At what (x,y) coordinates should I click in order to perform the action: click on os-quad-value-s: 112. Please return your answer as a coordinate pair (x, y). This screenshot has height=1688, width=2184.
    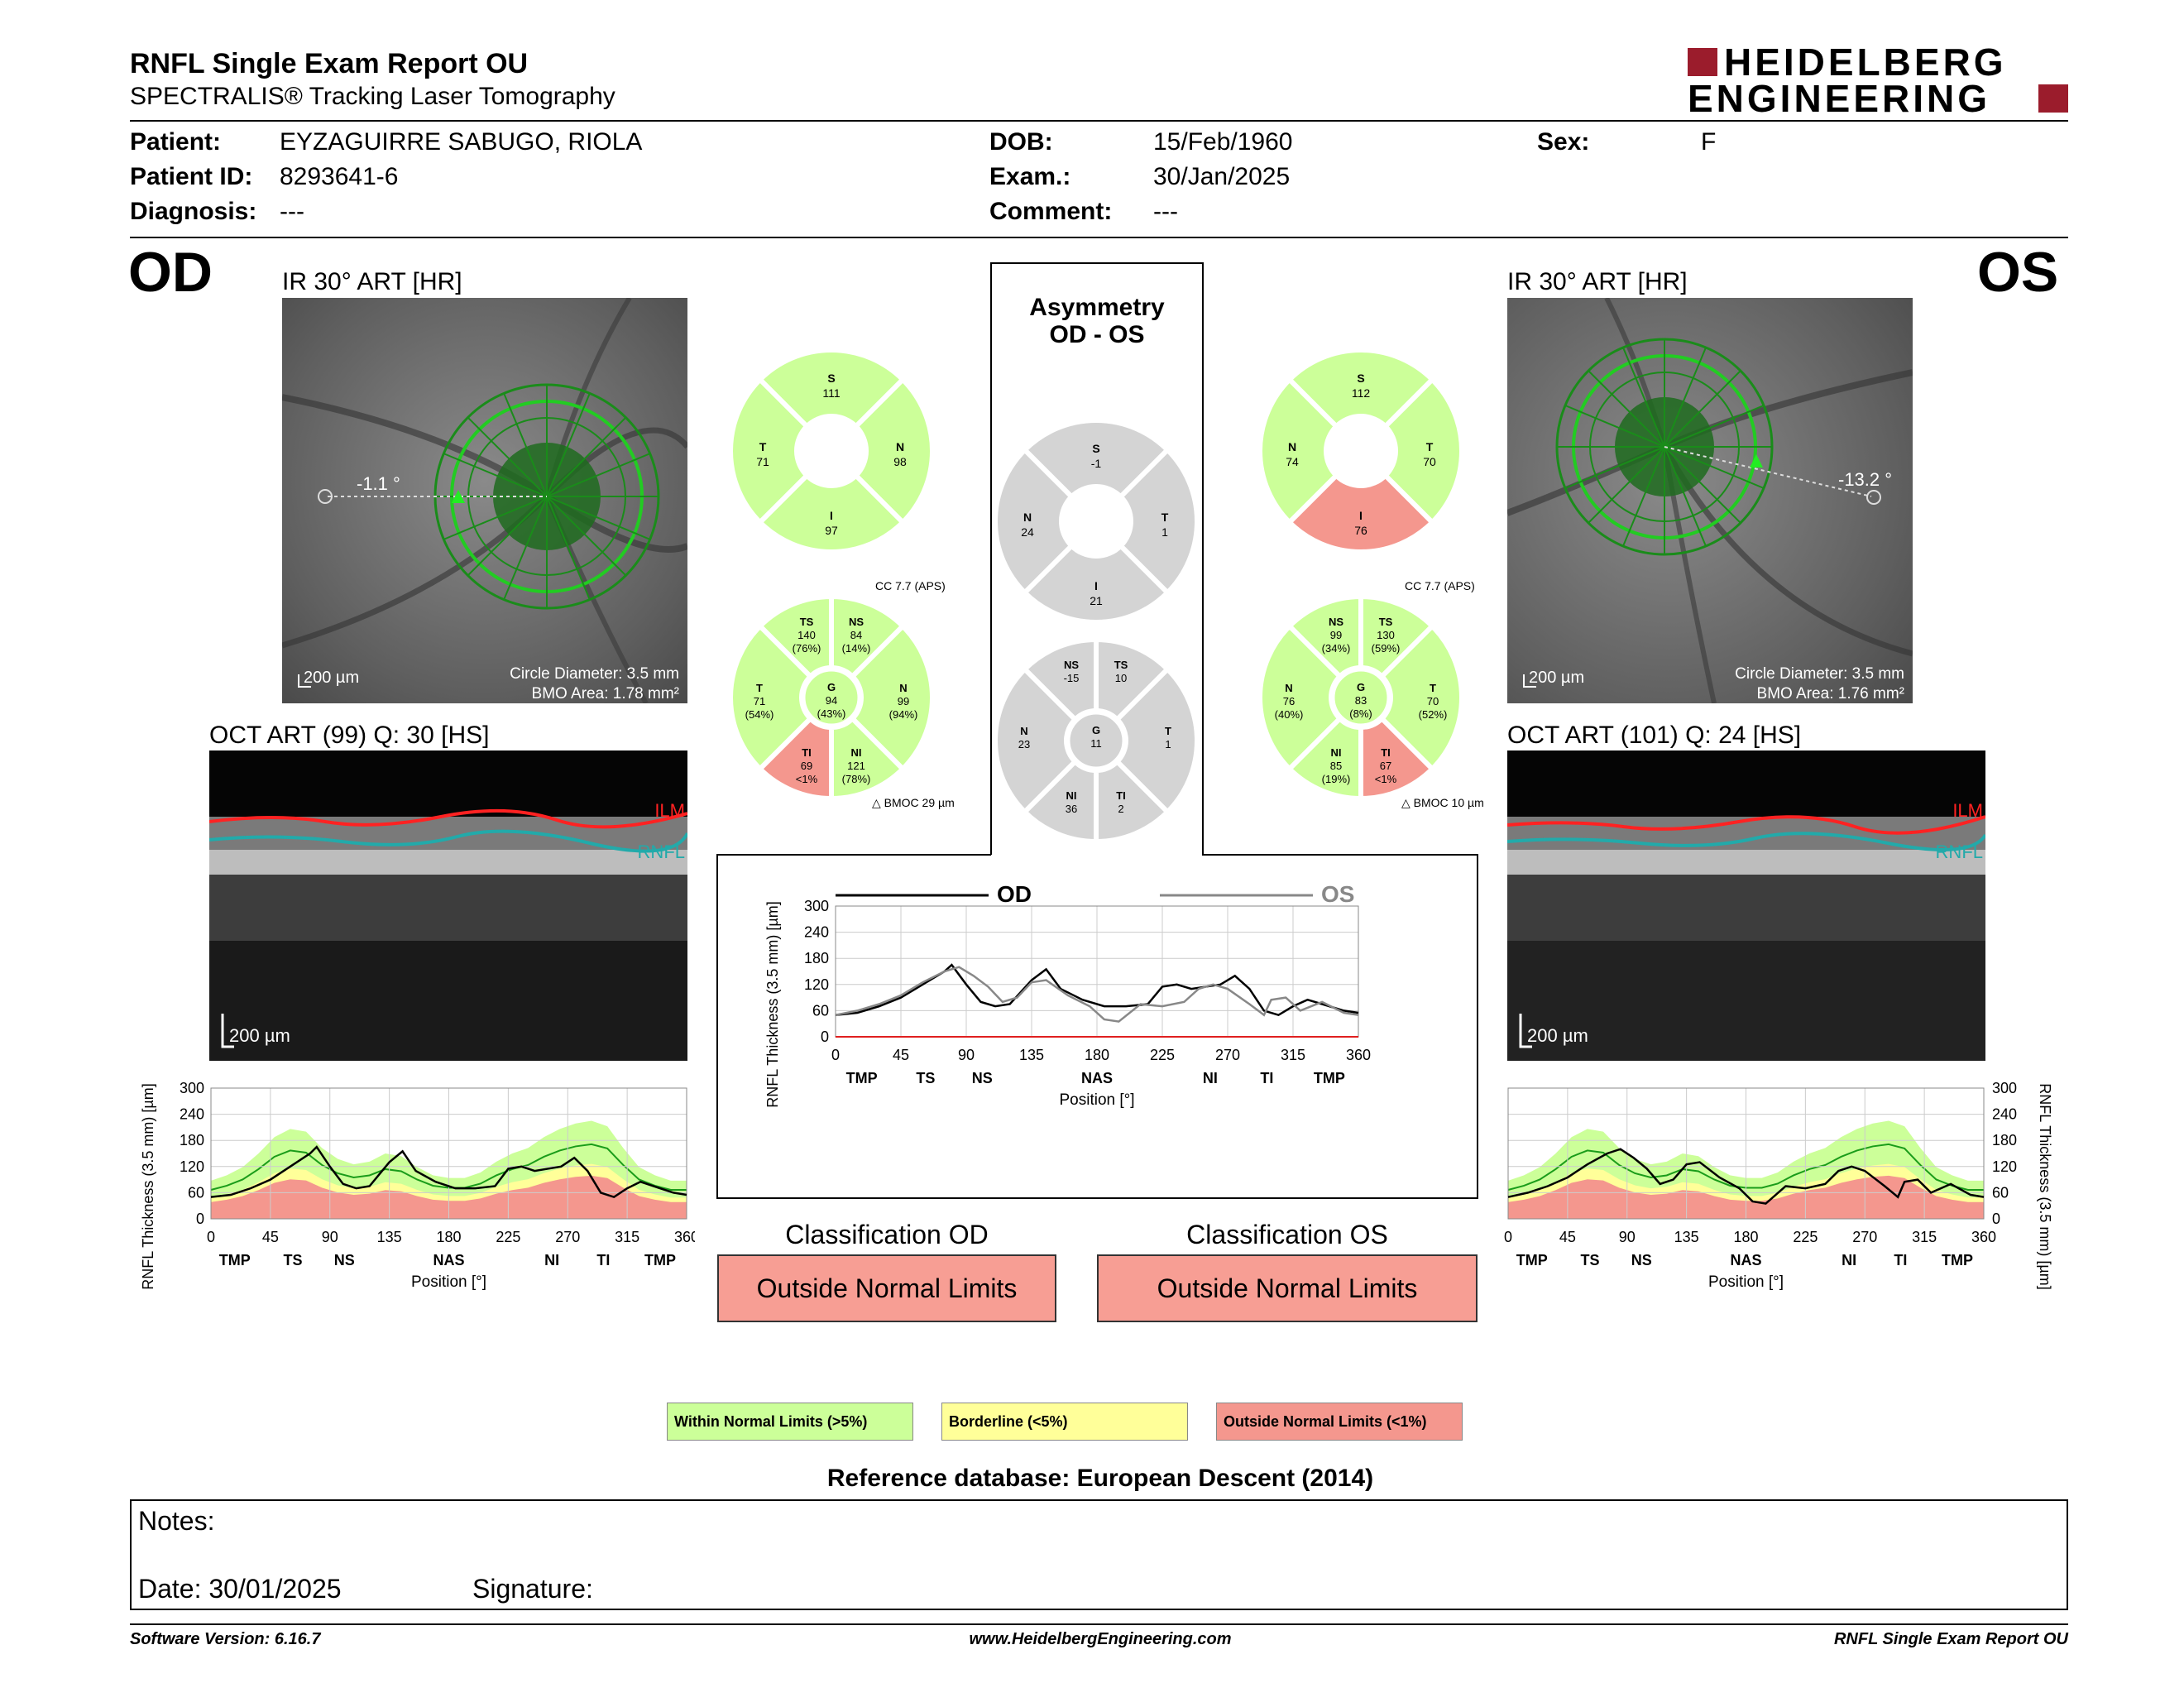
    Looking at the image, I should click on (1361, 393).